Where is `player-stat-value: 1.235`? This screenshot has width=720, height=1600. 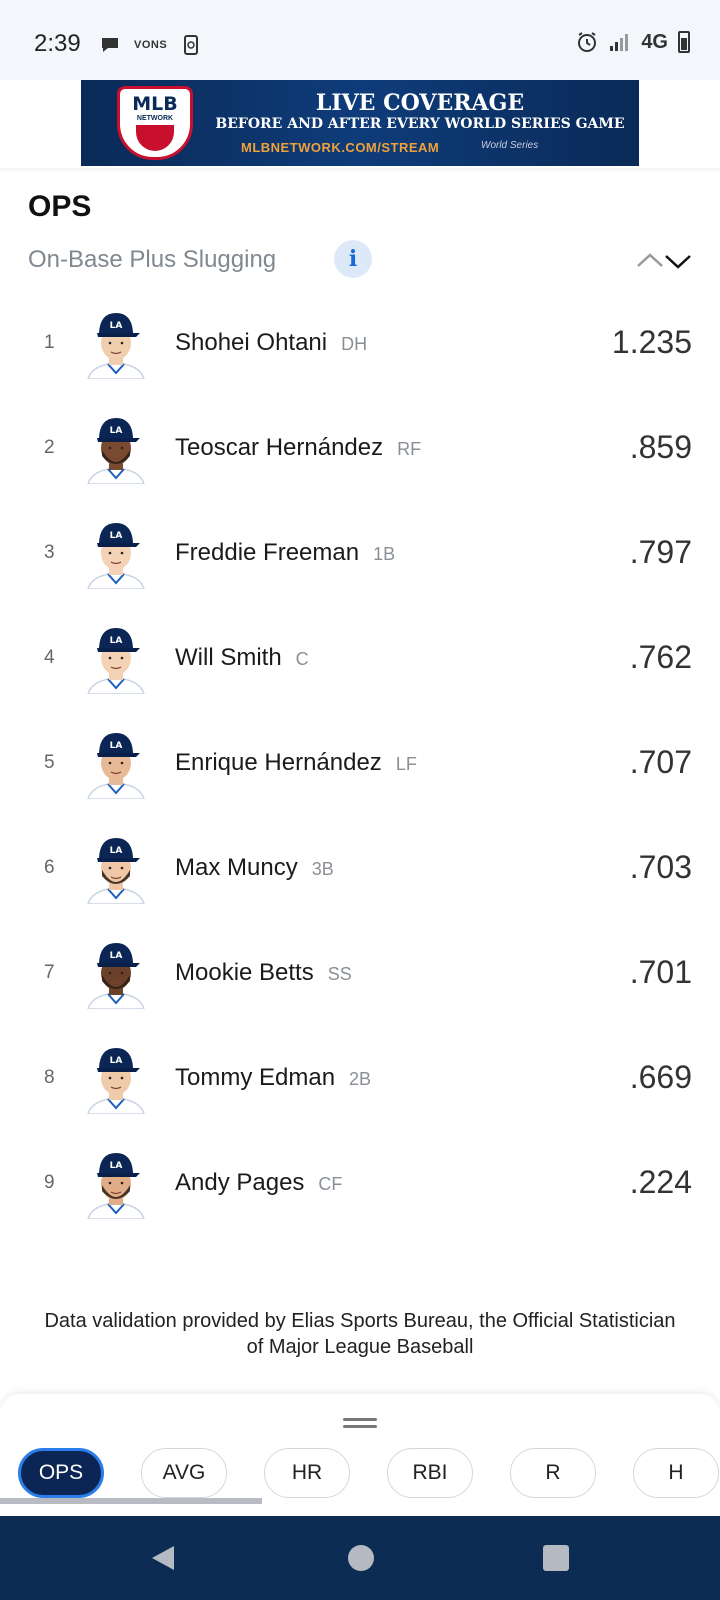 player-stat-value: 1.235 is located at coordinates (651, 342).